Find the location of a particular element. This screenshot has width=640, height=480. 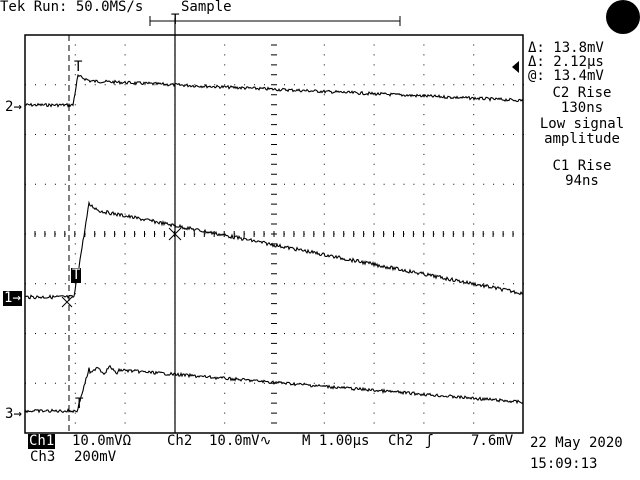

channel-3-ground-marker: 3→ is located at coordinates (13, 414).